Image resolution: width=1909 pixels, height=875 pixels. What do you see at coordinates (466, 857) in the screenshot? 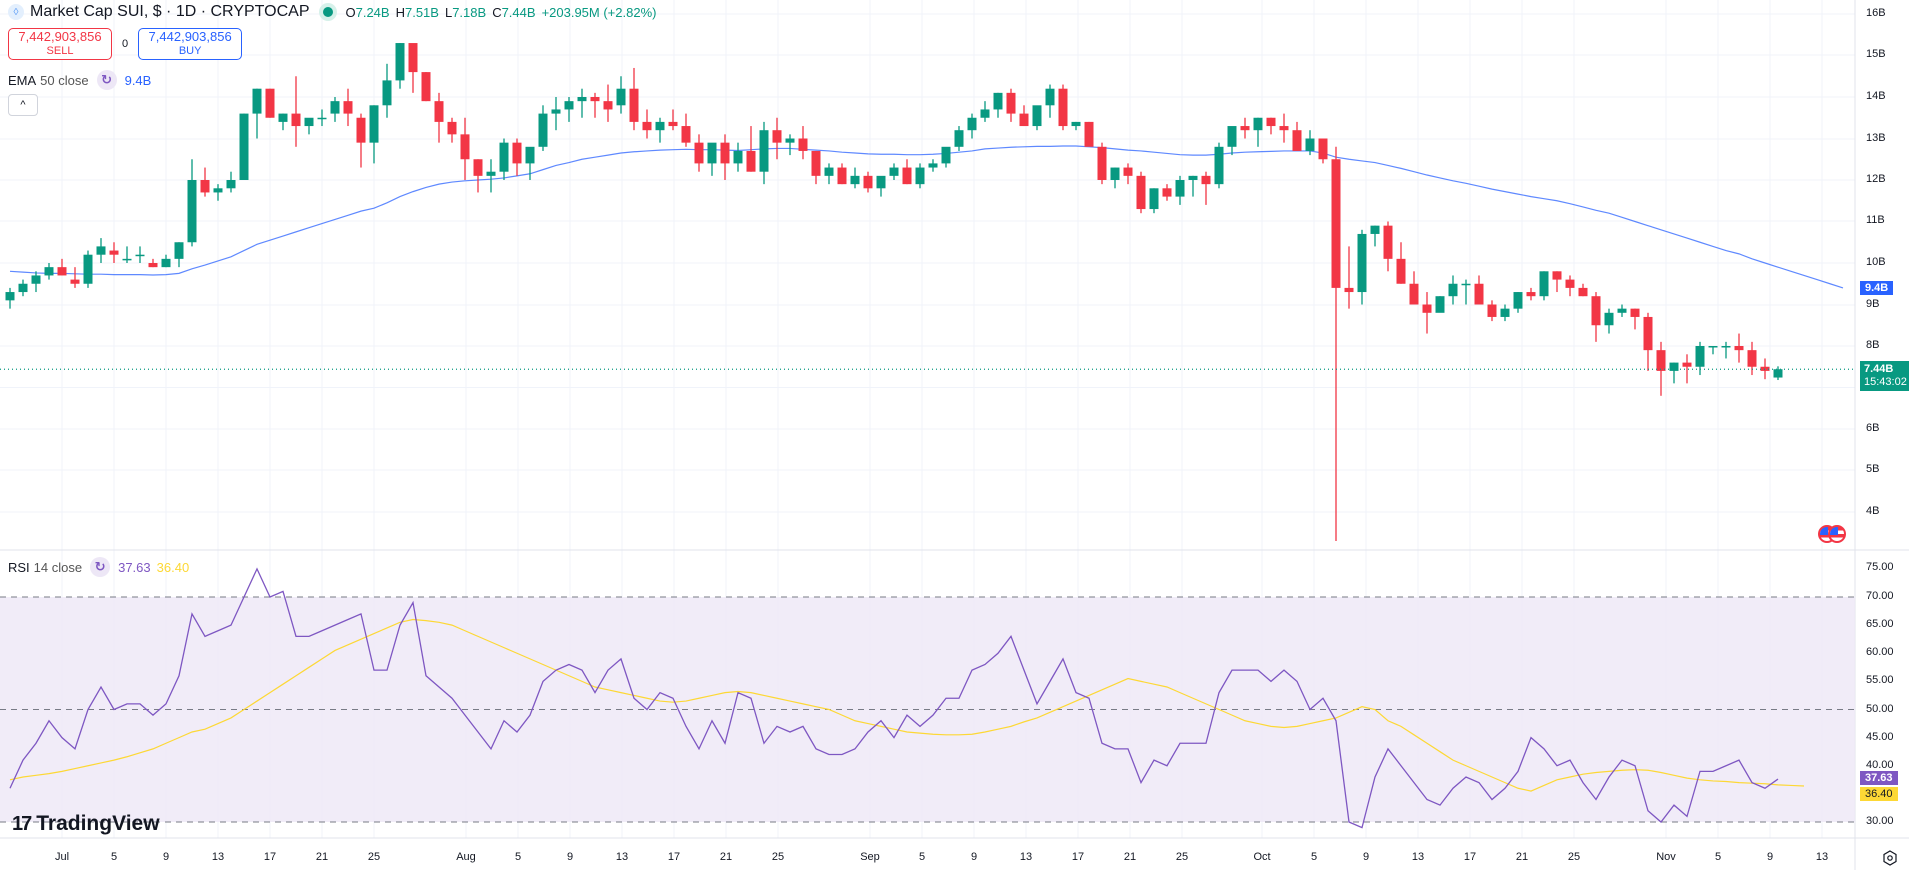
I see `time-tick-label: Aug` at bounding box center [466, 857].